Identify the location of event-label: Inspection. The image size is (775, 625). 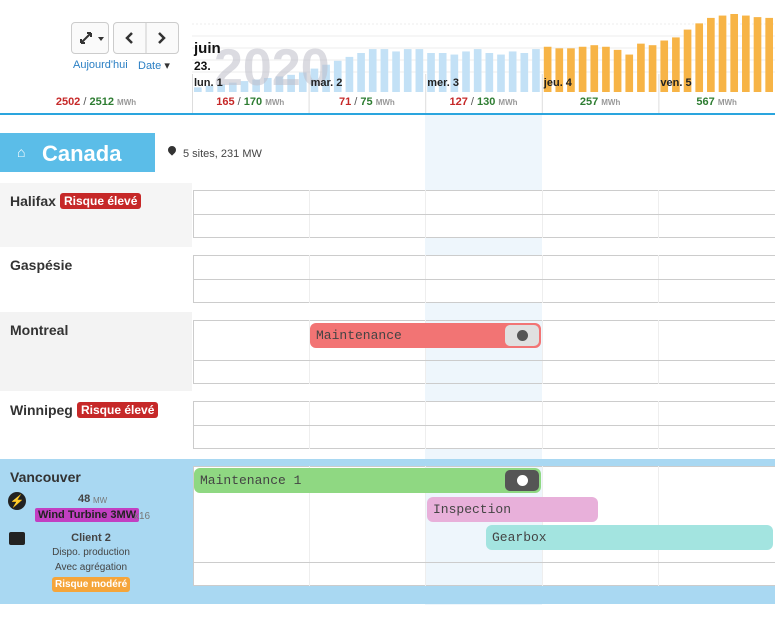
(472, 509).